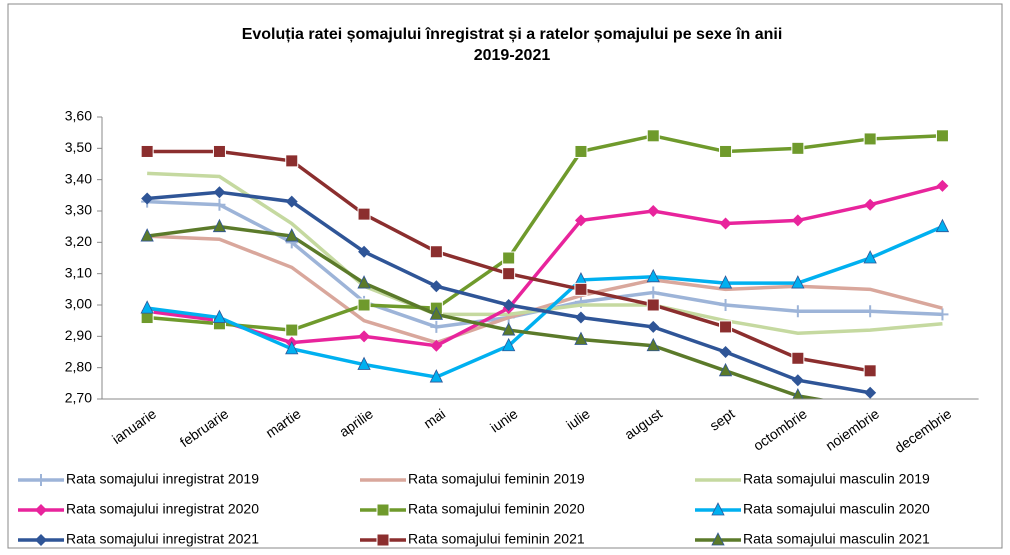 Image resolution: width=1010 pixels, height=555 pixels. I want to click on chart-title: 2019-2021, so click(512, 55).